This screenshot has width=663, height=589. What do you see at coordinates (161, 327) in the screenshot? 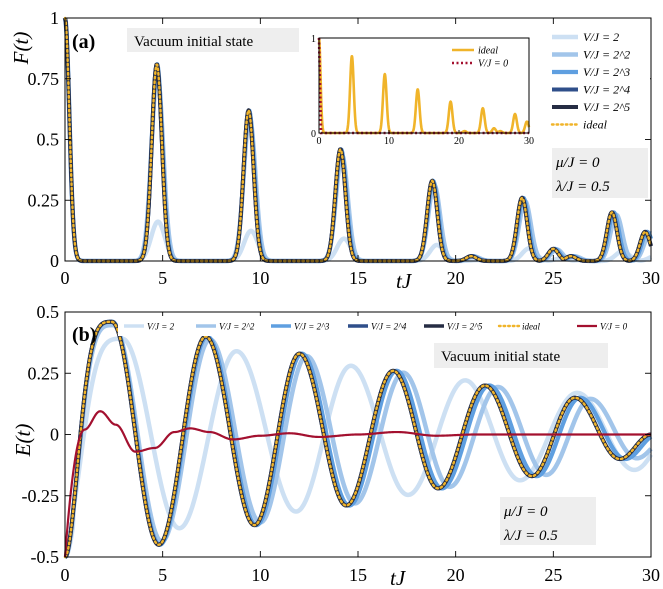
I see `panel-b-legend-label: V/J = 2` at bounding box center [161, 327].